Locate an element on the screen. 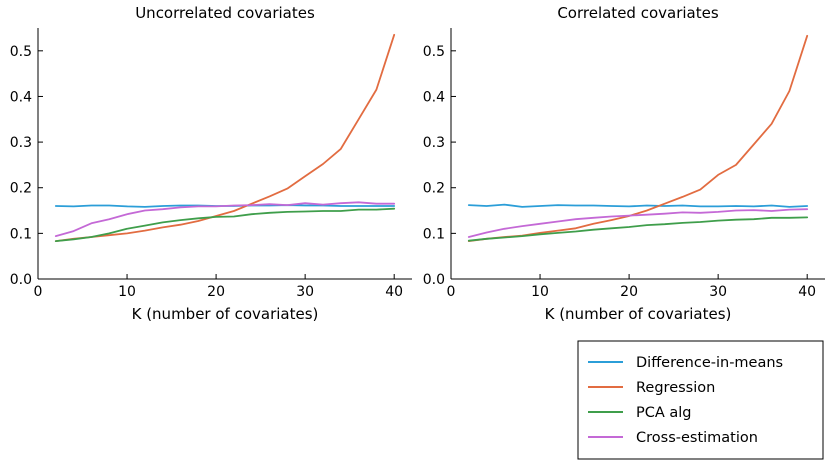 The image size is (830, 475). legend-box is located at coordinates (700, 400).